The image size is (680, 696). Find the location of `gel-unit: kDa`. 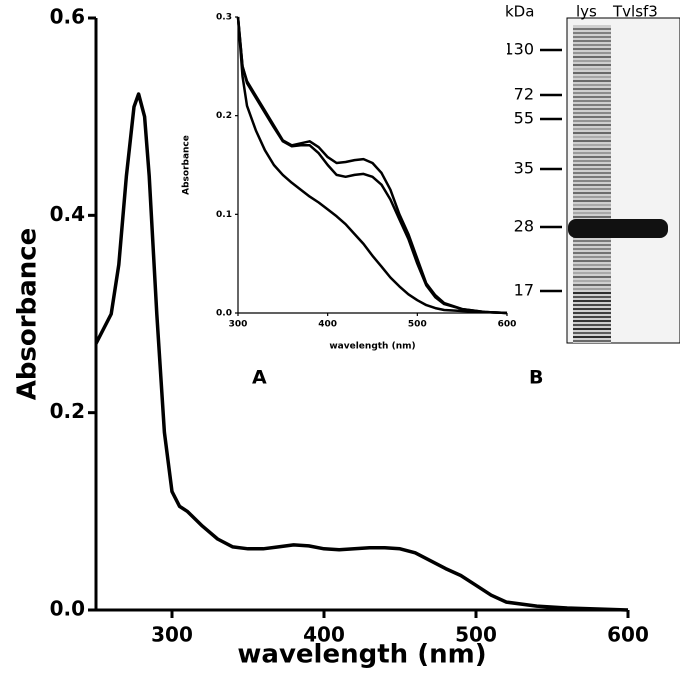

gel-unit: kDa is located at coordinates (519, 12).